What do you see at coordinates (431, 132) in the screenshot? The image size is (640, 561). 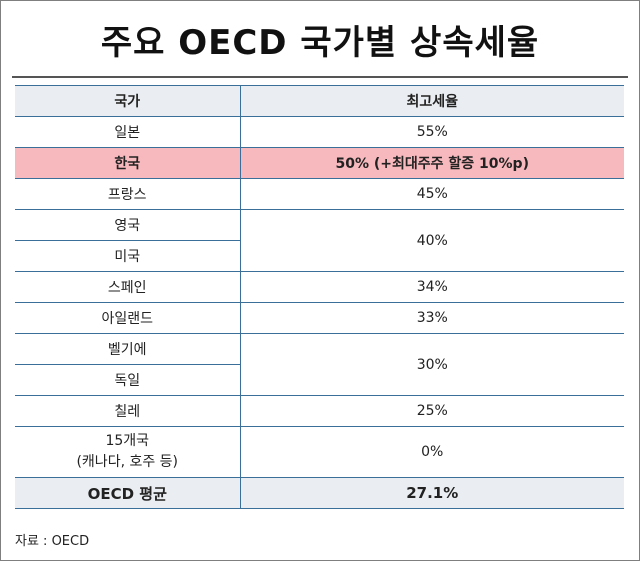 I see `rate-cell: 55%` at bounding box center [431, 132].